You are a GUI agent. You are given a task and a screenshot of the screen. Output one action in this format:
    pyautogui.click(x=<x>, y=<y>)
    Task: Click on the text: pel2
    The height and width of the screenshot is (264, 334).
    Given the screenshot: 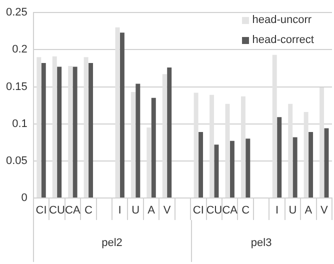 What is the action you would take?
    pyautogui.click(x=112, y=243)
    